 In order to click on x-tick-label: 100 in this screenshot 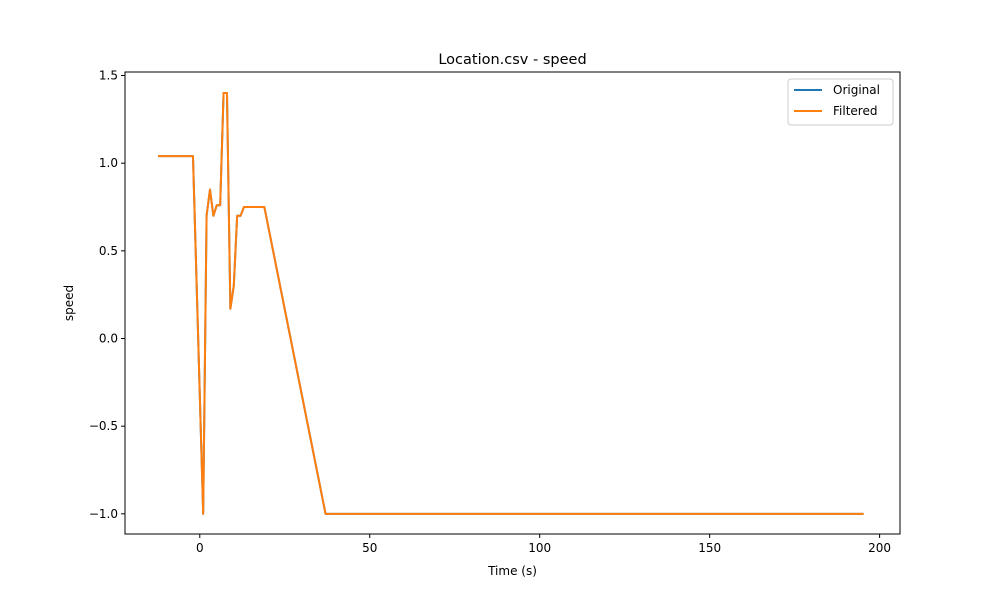, I will do `click(539, 548)`.